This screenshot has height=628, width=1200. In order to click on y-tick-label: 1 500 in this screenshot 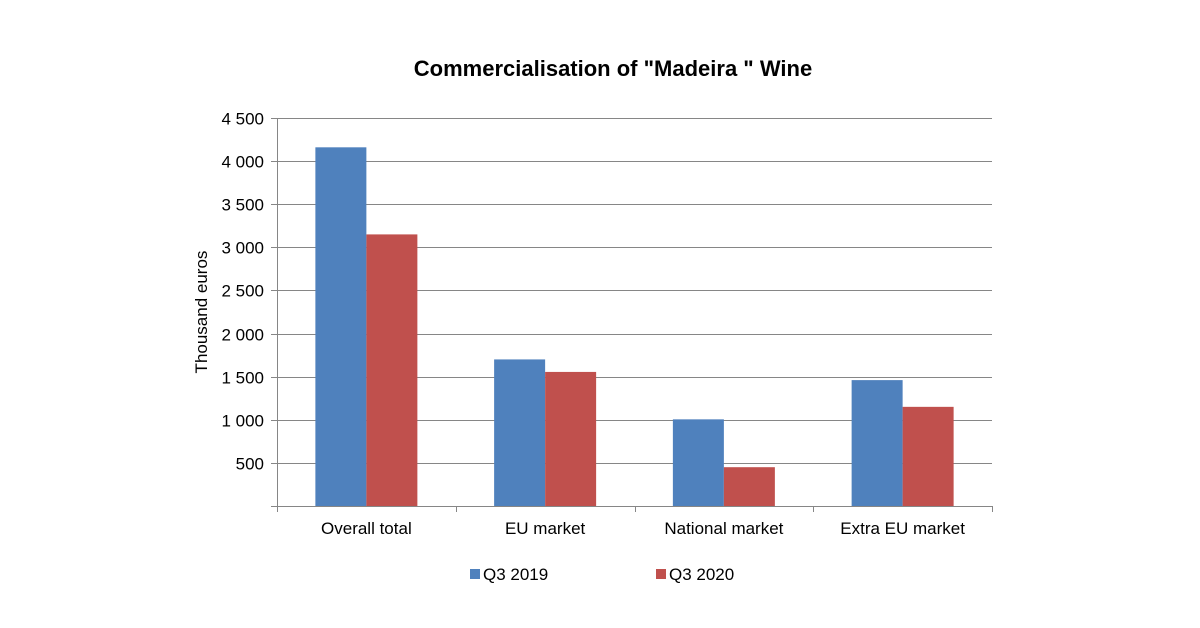, I will do `click(242, 378)`.